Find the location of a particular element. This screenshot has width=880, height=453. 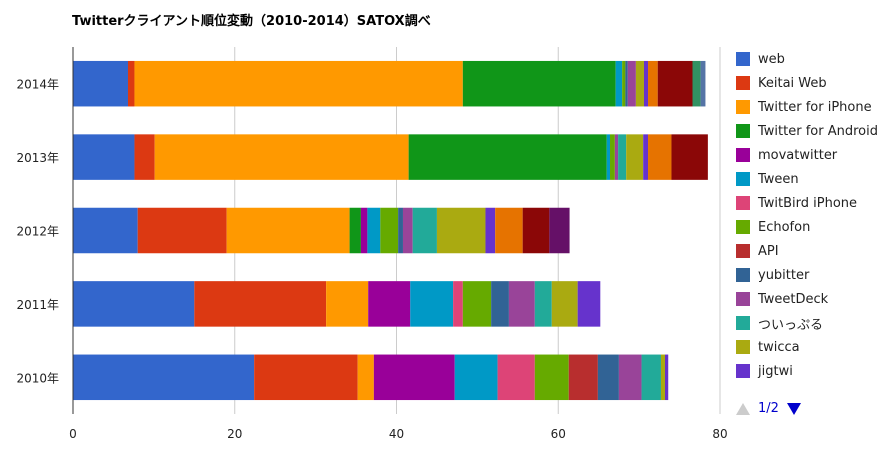

legend-pager: 1/2 is located at coordinates (768, 408).